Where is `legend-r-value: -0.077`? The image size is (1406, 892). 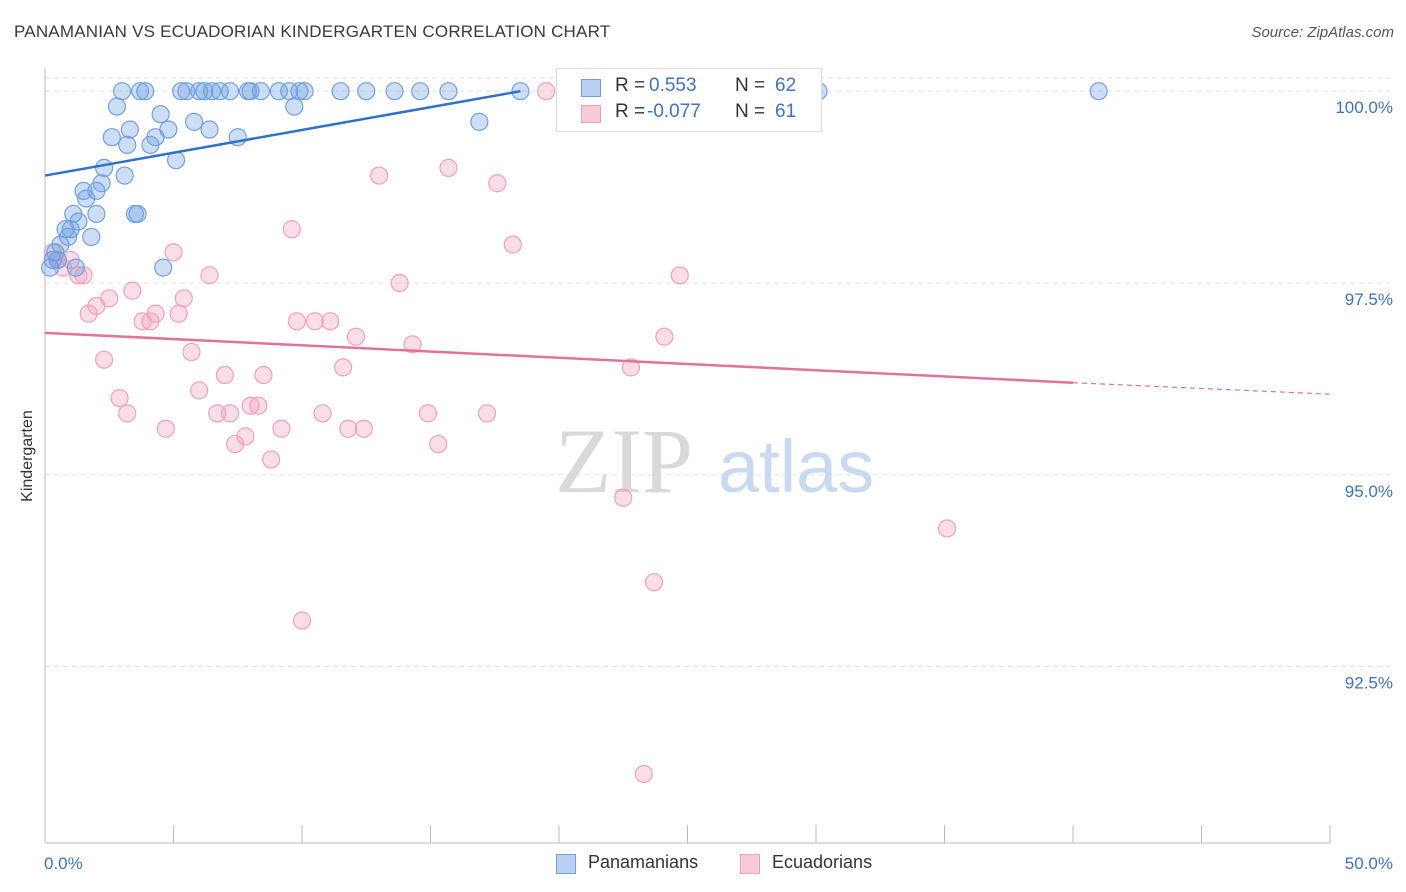 legend-r-value: -0.077 is located at coordinates (674, 111).